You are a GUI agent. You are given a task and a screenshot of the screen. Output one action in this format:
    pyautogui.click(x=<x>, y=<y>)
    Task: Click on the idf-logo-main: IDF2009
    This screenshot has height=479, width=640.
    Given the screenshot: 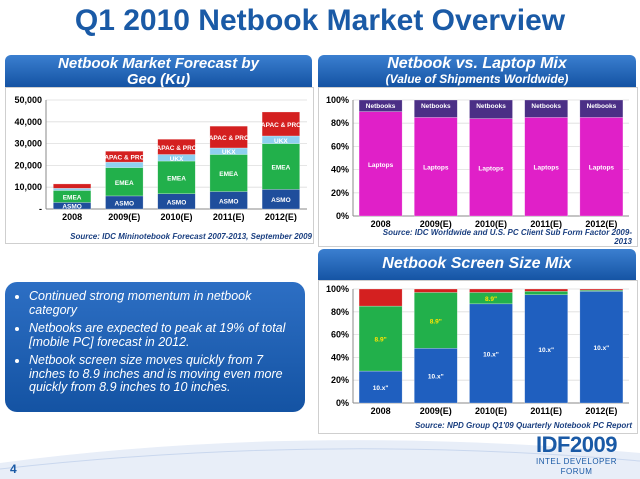 What is the action you would take?
    pyautogui.click(x=576, y=444)
    